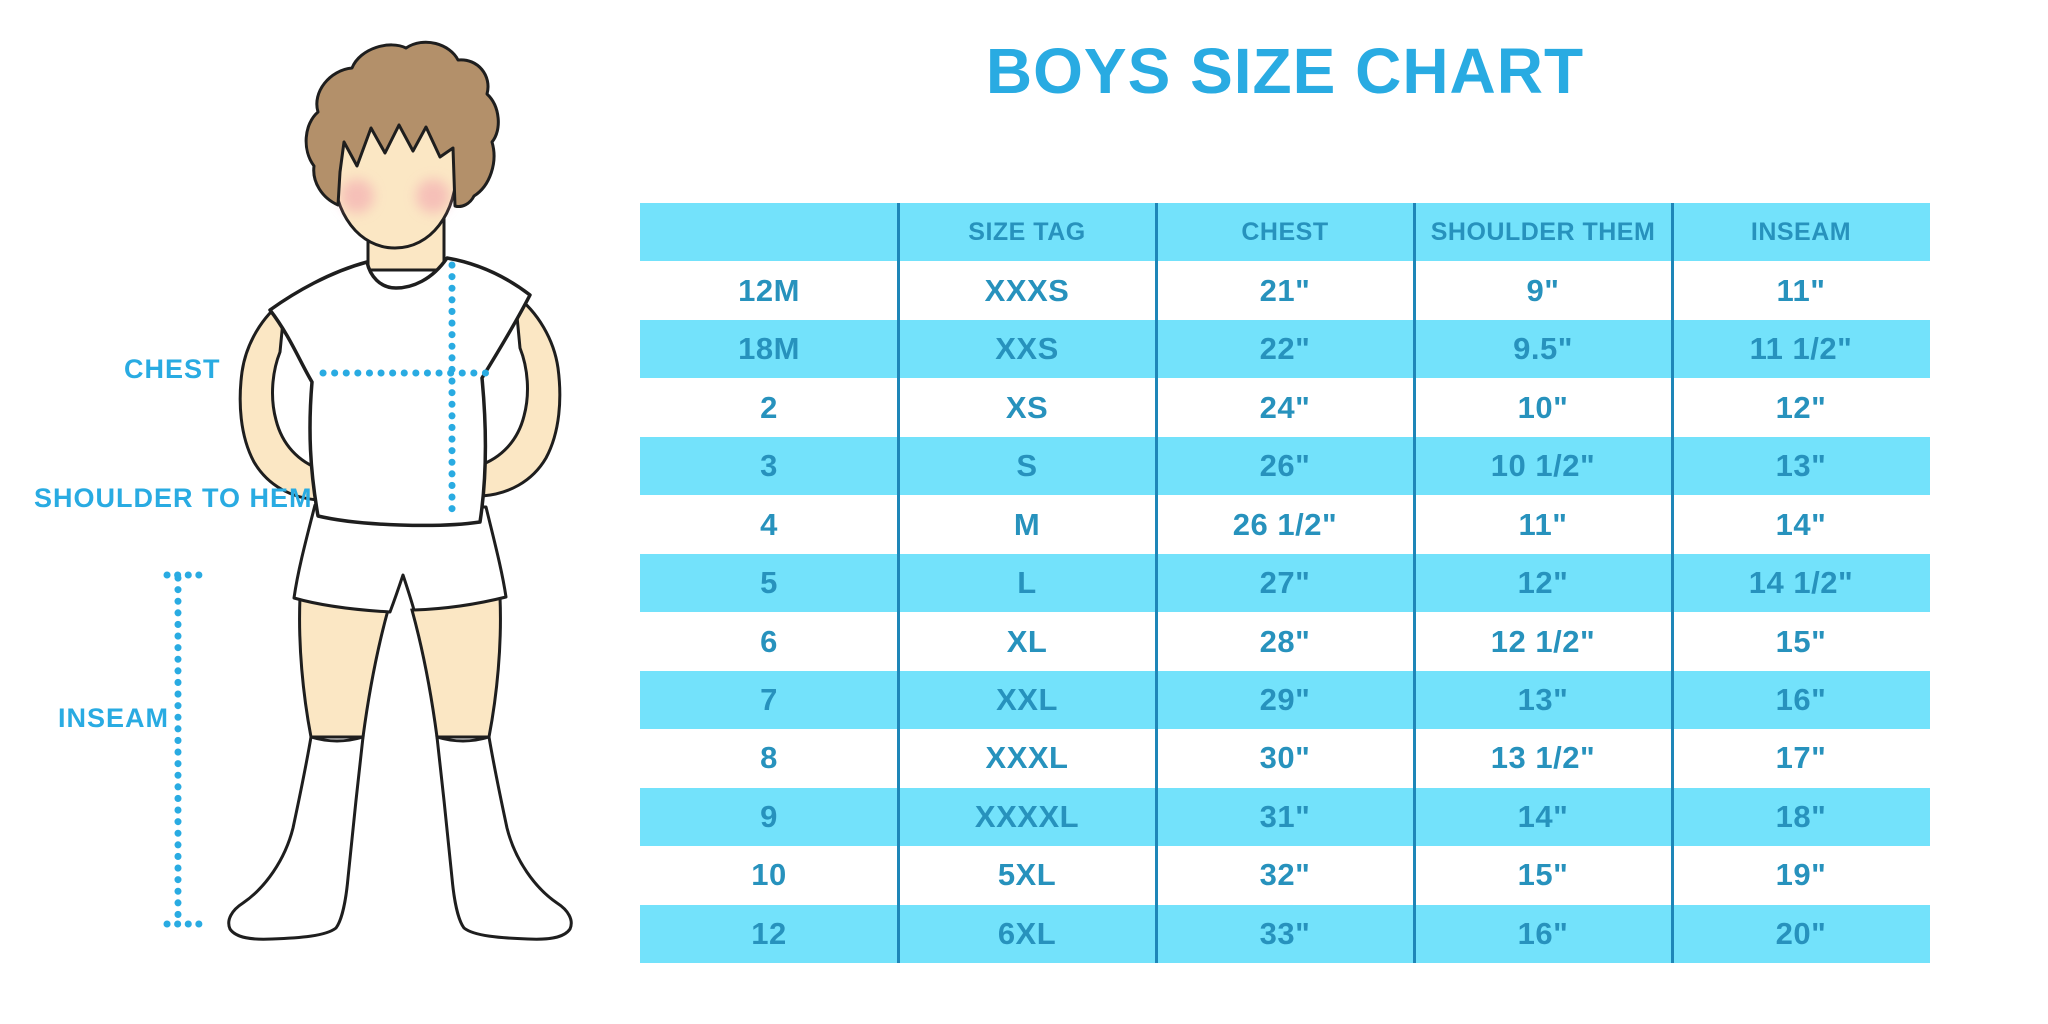 The height and width of the screenshot is (1024, 2048). What do you see at coordinates (1027, 231) in the screenshot?
I see `header-cell: SIZE TAG` at bounding box center [1027, 231].